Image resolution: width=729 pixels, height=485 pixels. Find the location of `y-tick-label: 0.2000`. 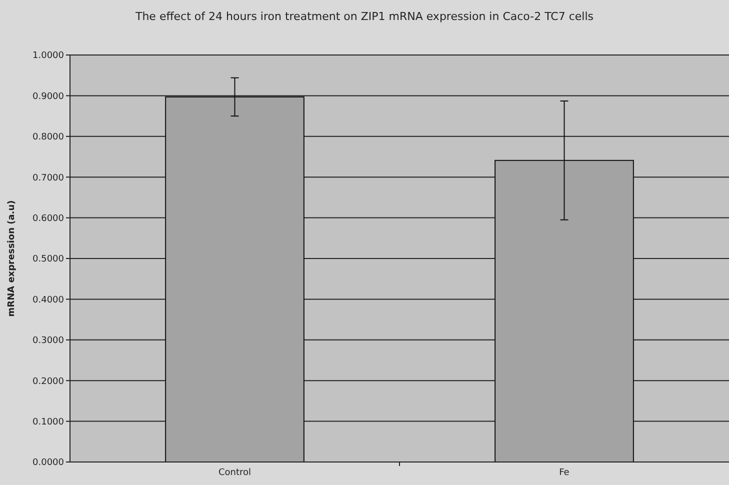

y-tick-label: 0.2000 is located at coordinates (48, 381).